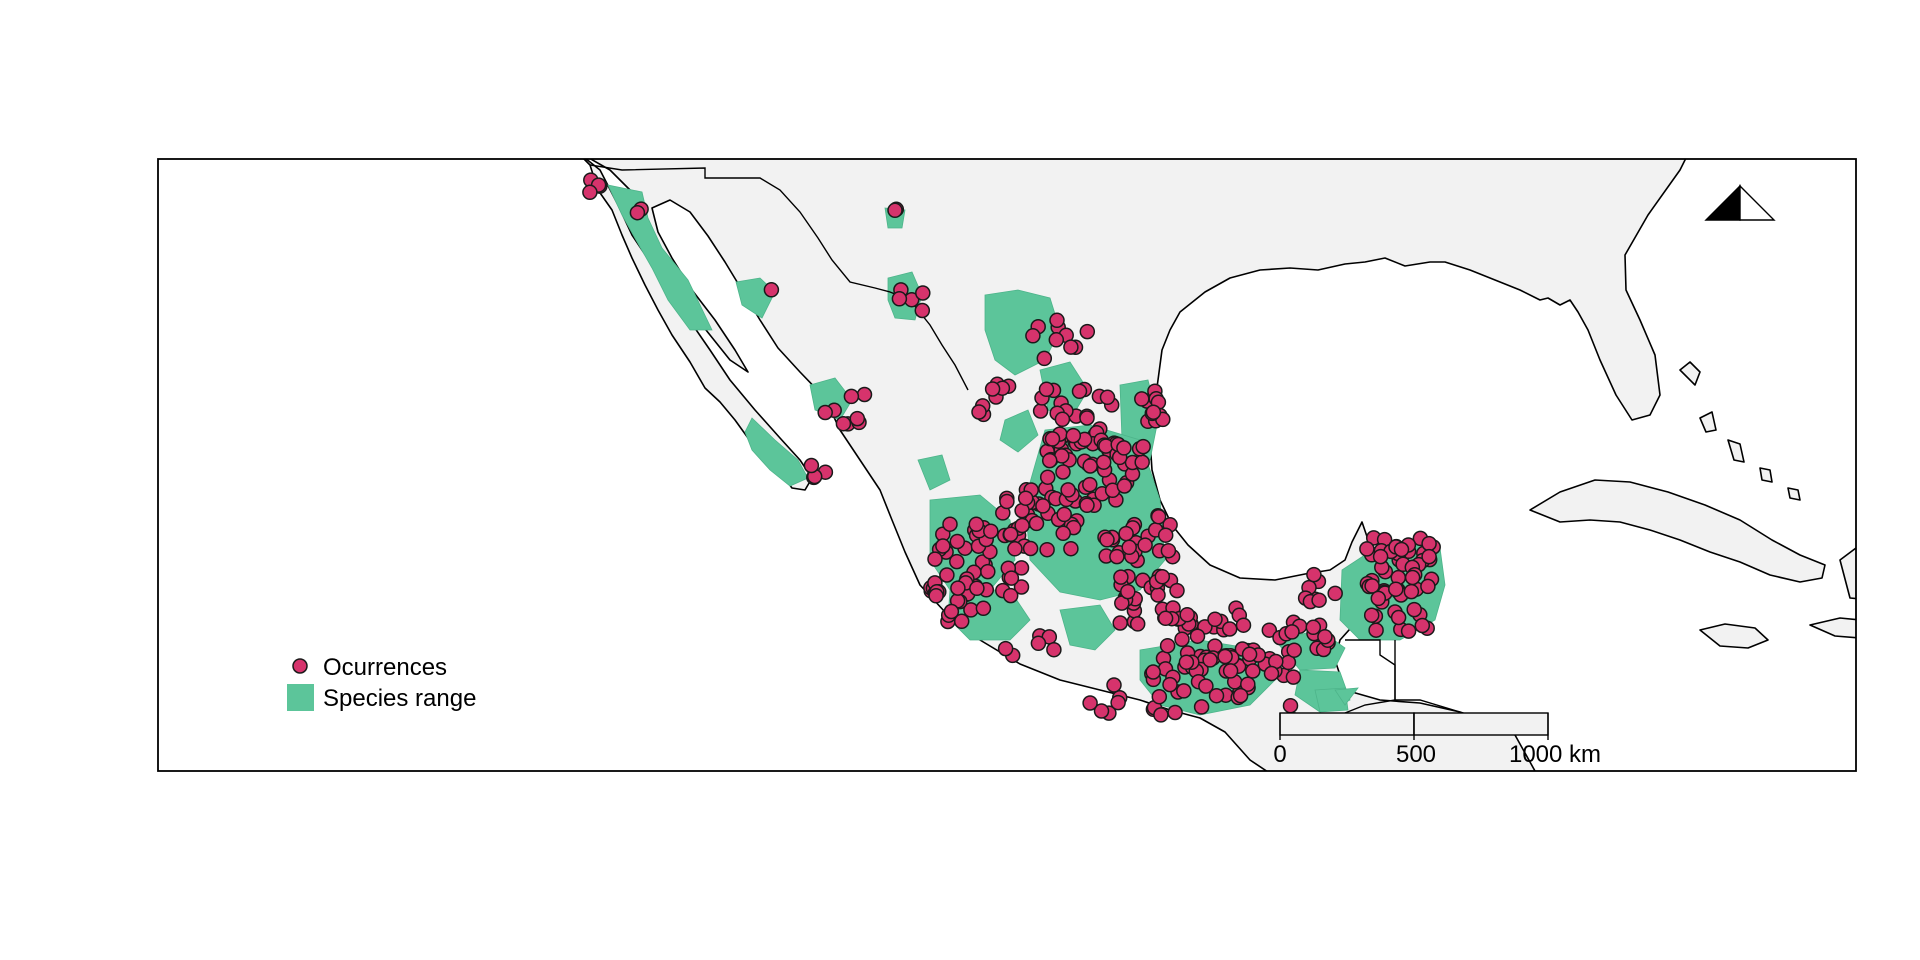  What do you see at coordinates (1279, 754) in the screenshot?
I see `scale-tick-0: 0` at bounding box center [1279, 754].